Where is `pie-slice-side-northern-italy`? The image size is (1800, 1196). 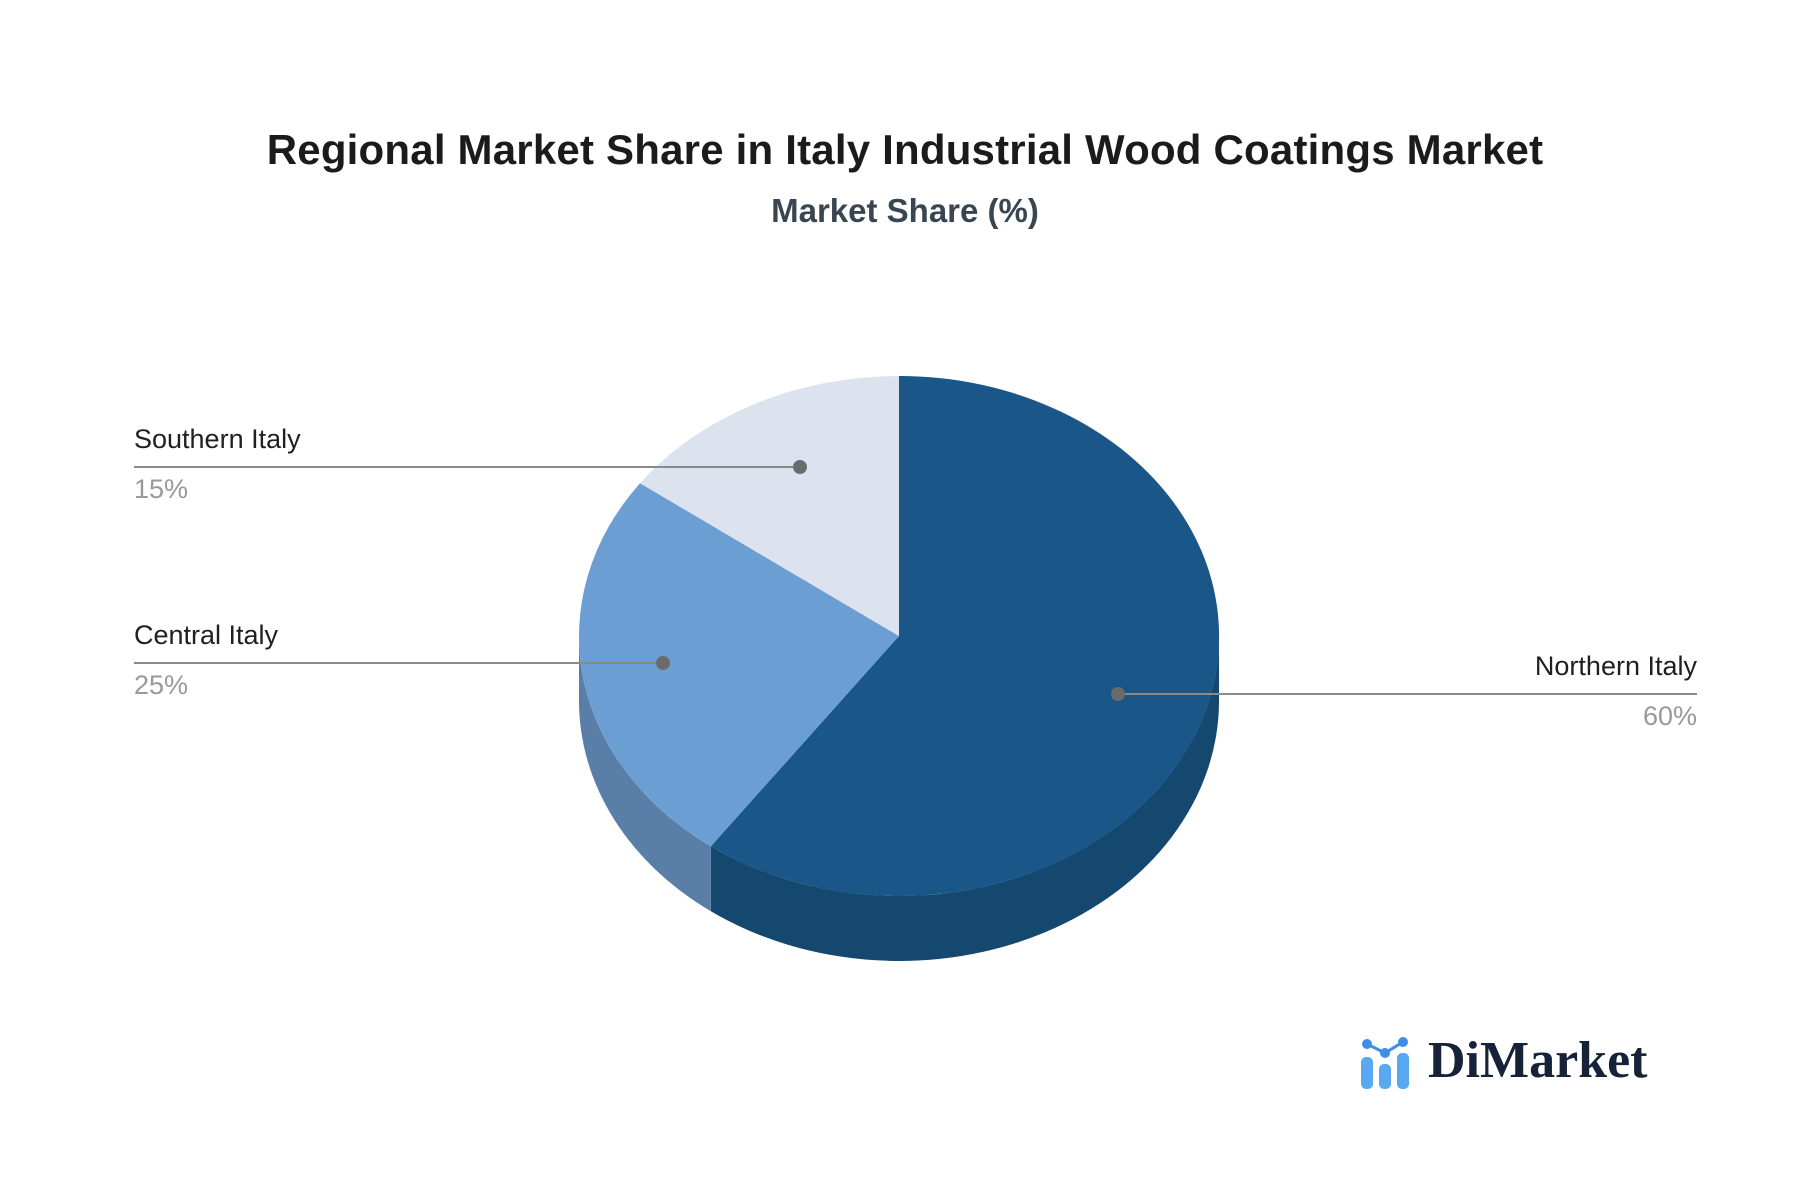
pie-slice-side-northern-italy is located at coordinates (964, 798).